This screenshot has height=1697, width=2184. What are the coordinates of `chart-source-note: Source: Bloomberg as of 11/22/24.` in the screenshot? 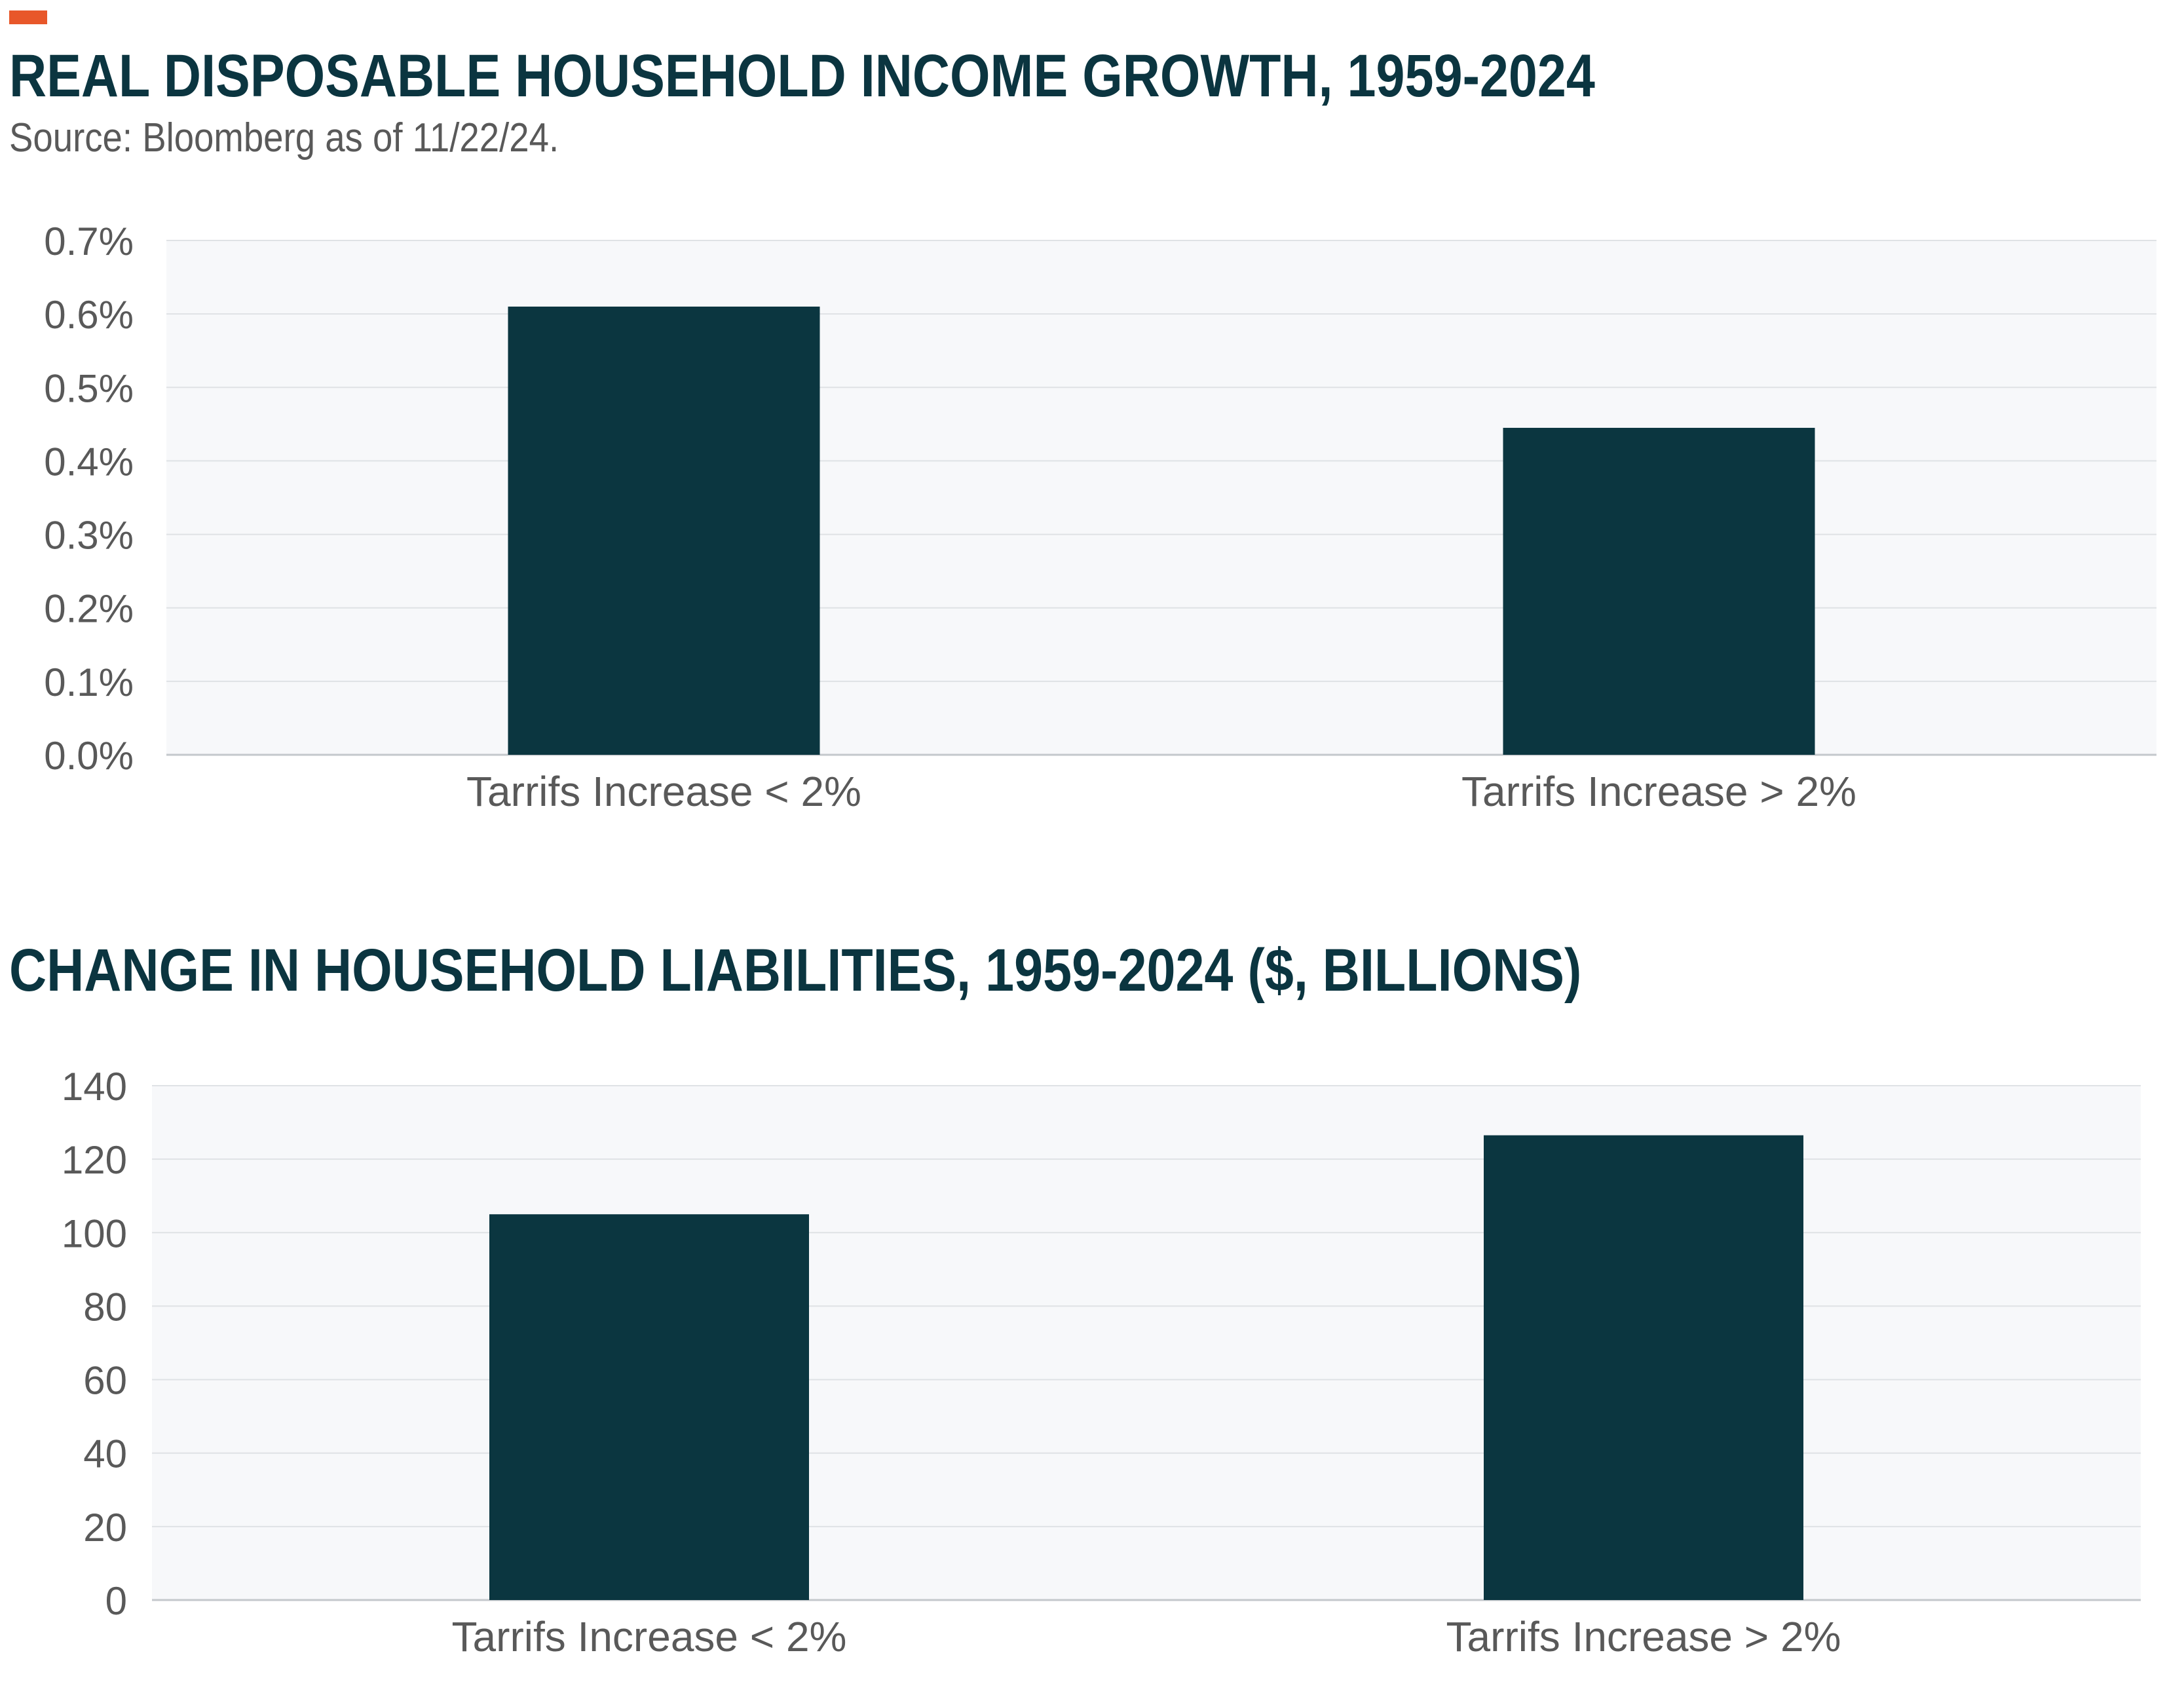 It's located at (284, 138).